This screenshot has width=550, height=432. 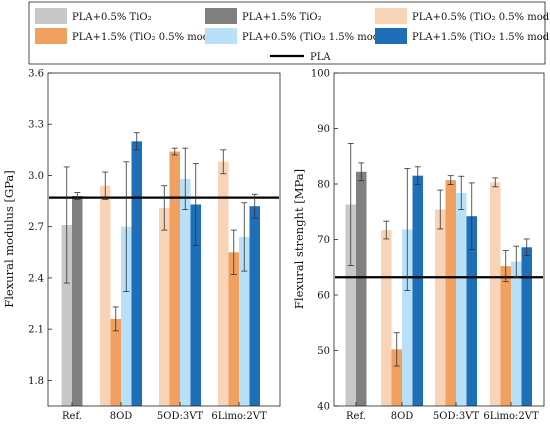 What do you see at coordinates (36, 278) in the screenshot?
I see `y-tick-label-modulus-2: 2.4` at bounding box center [36, 278].